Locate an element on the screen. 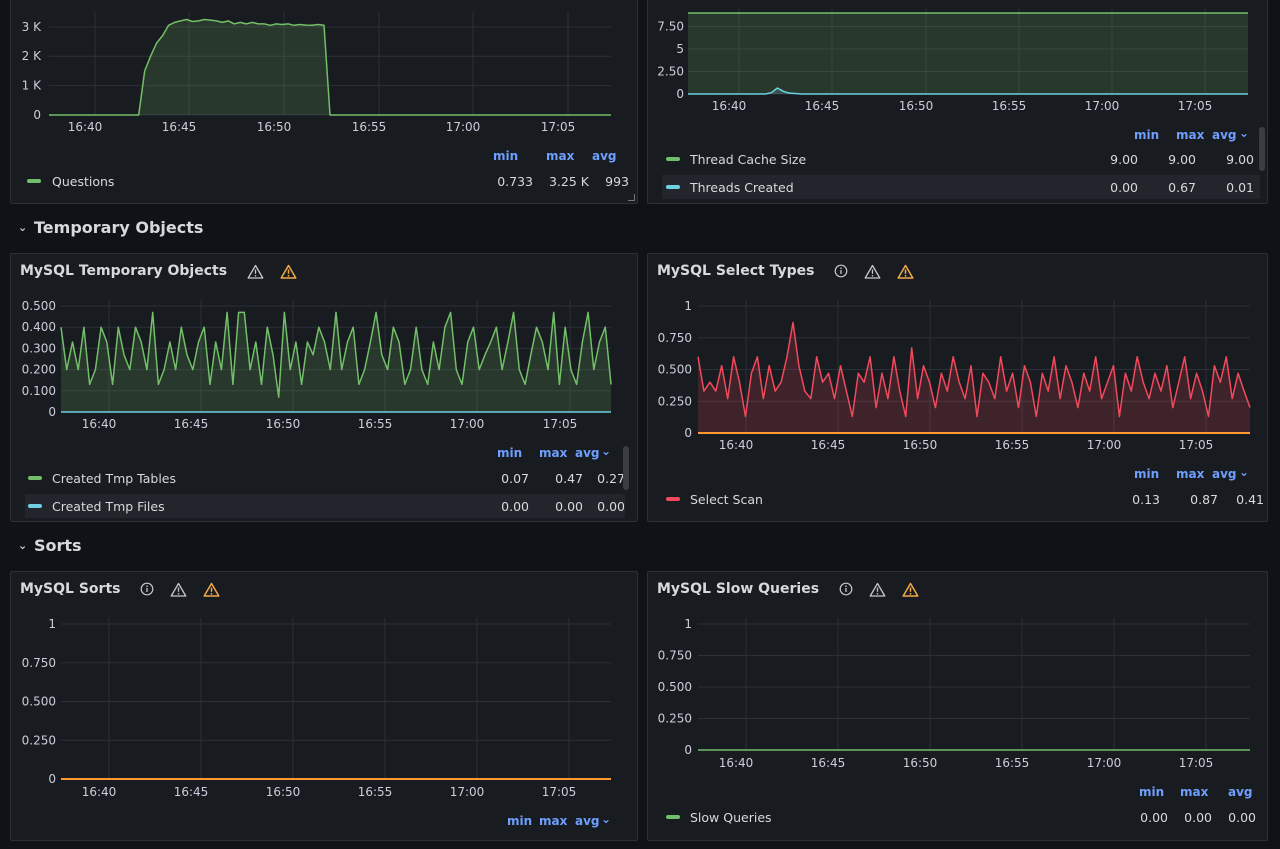 The width and height of the screenshot is (1280, 849). y-tick-label: 3 K is located at coordinates (32, 27).